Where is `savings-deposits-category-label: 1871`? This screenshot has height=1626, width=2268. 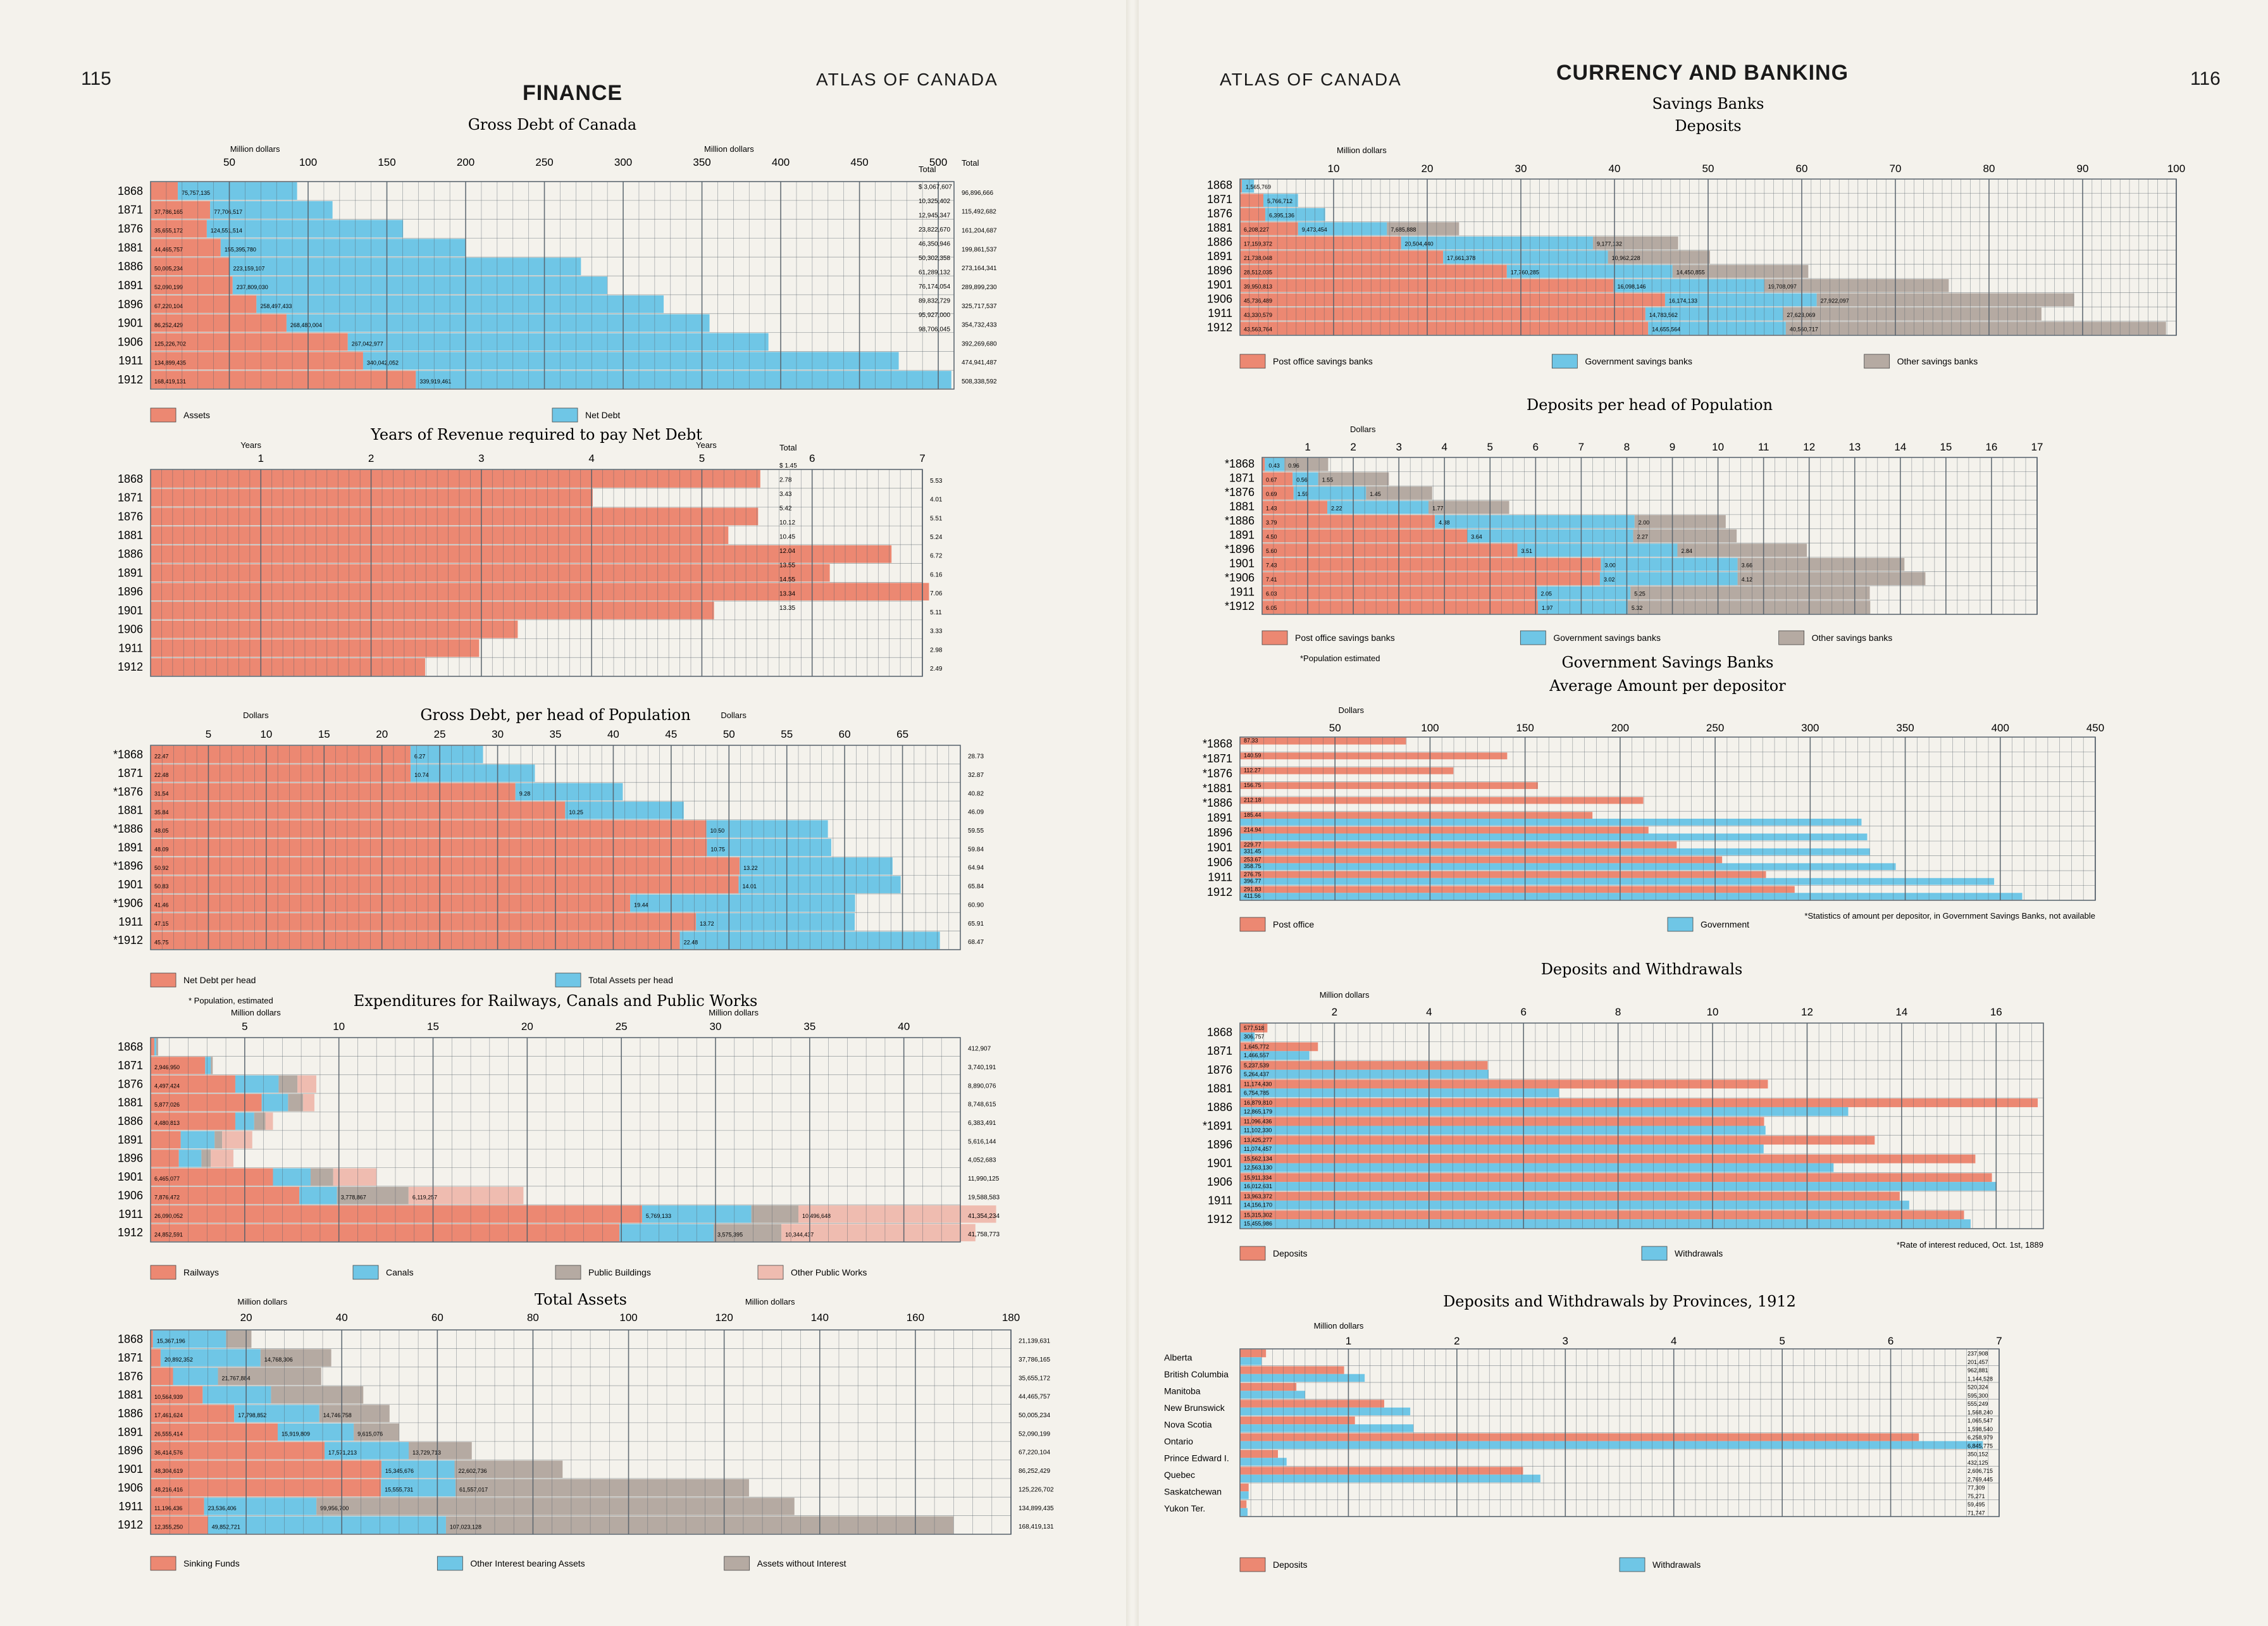 savings-deposits-category-label: 1871 is located at coordinates (1220, 199).